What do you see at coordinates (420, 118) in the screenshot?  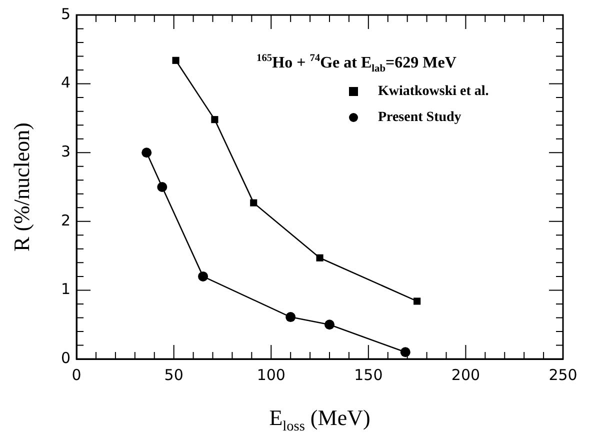 I see `legend-label: Present Study` at bounding box center [420, 118].